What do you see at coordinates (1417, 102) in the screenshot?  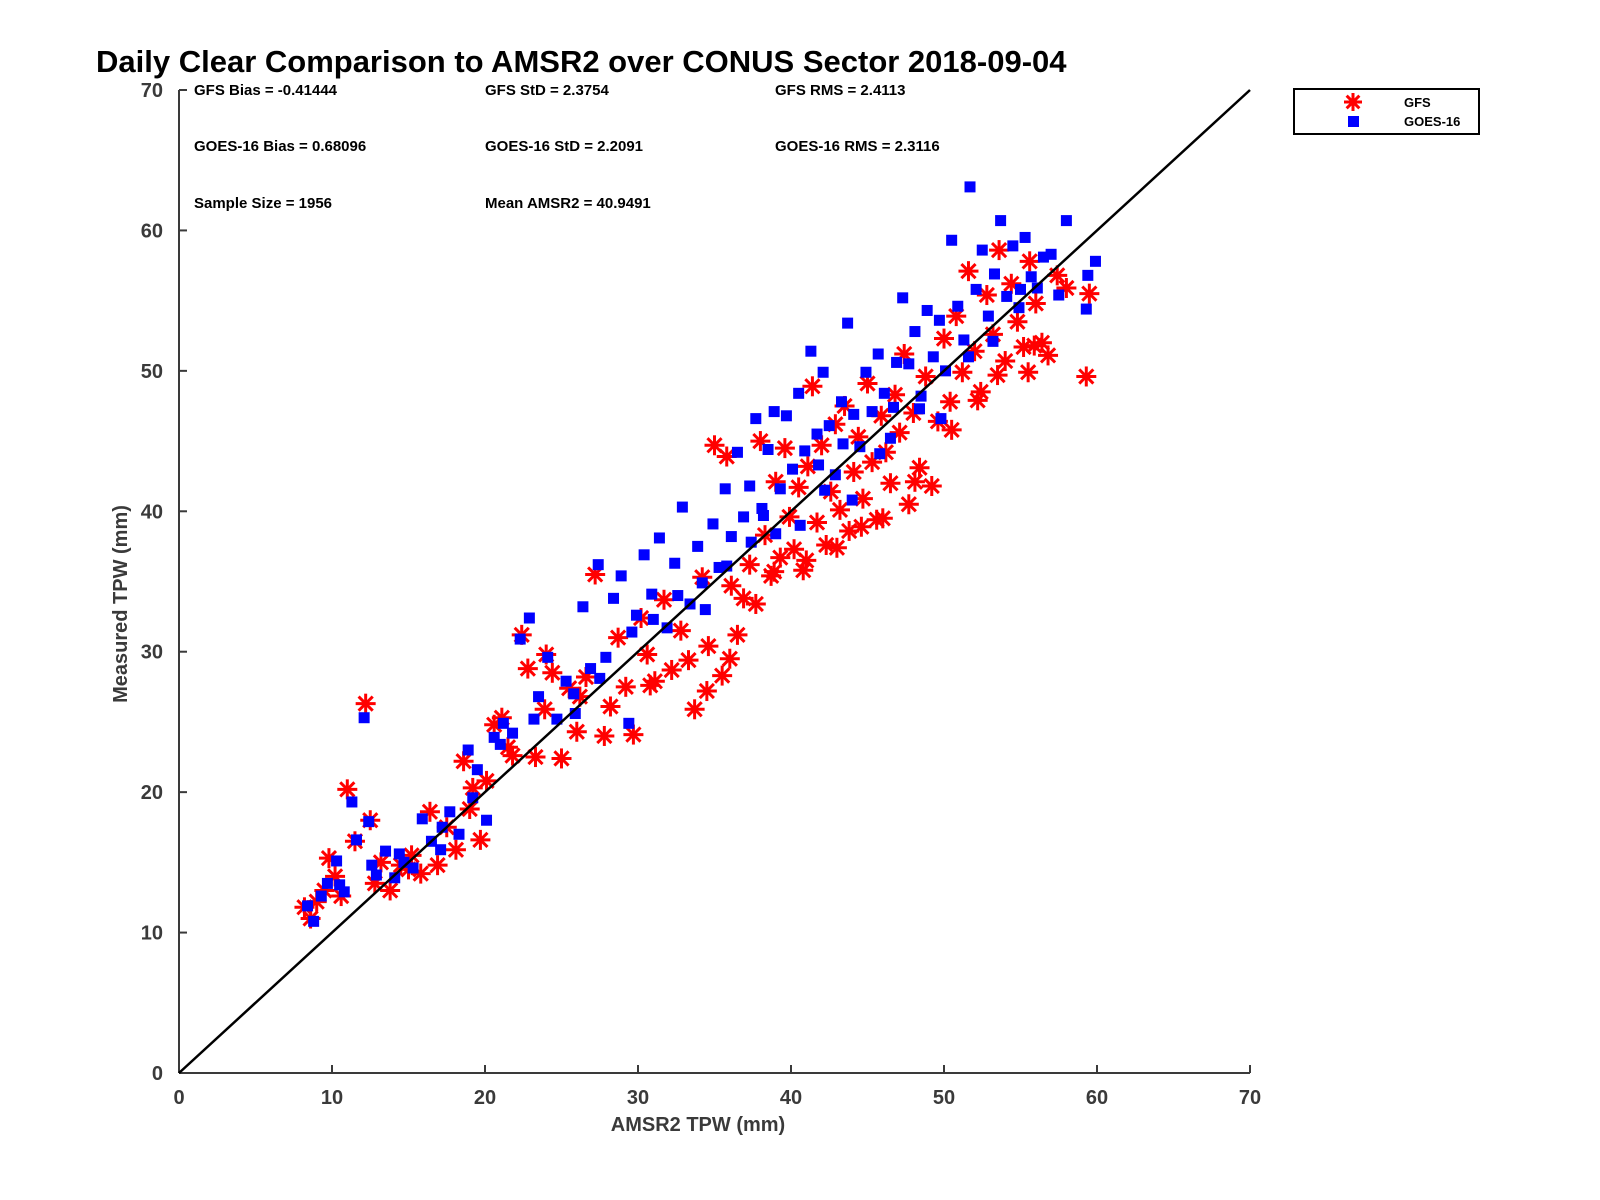 I see `legend-gfs-label: GFS` at bounding box center [1417, 102].